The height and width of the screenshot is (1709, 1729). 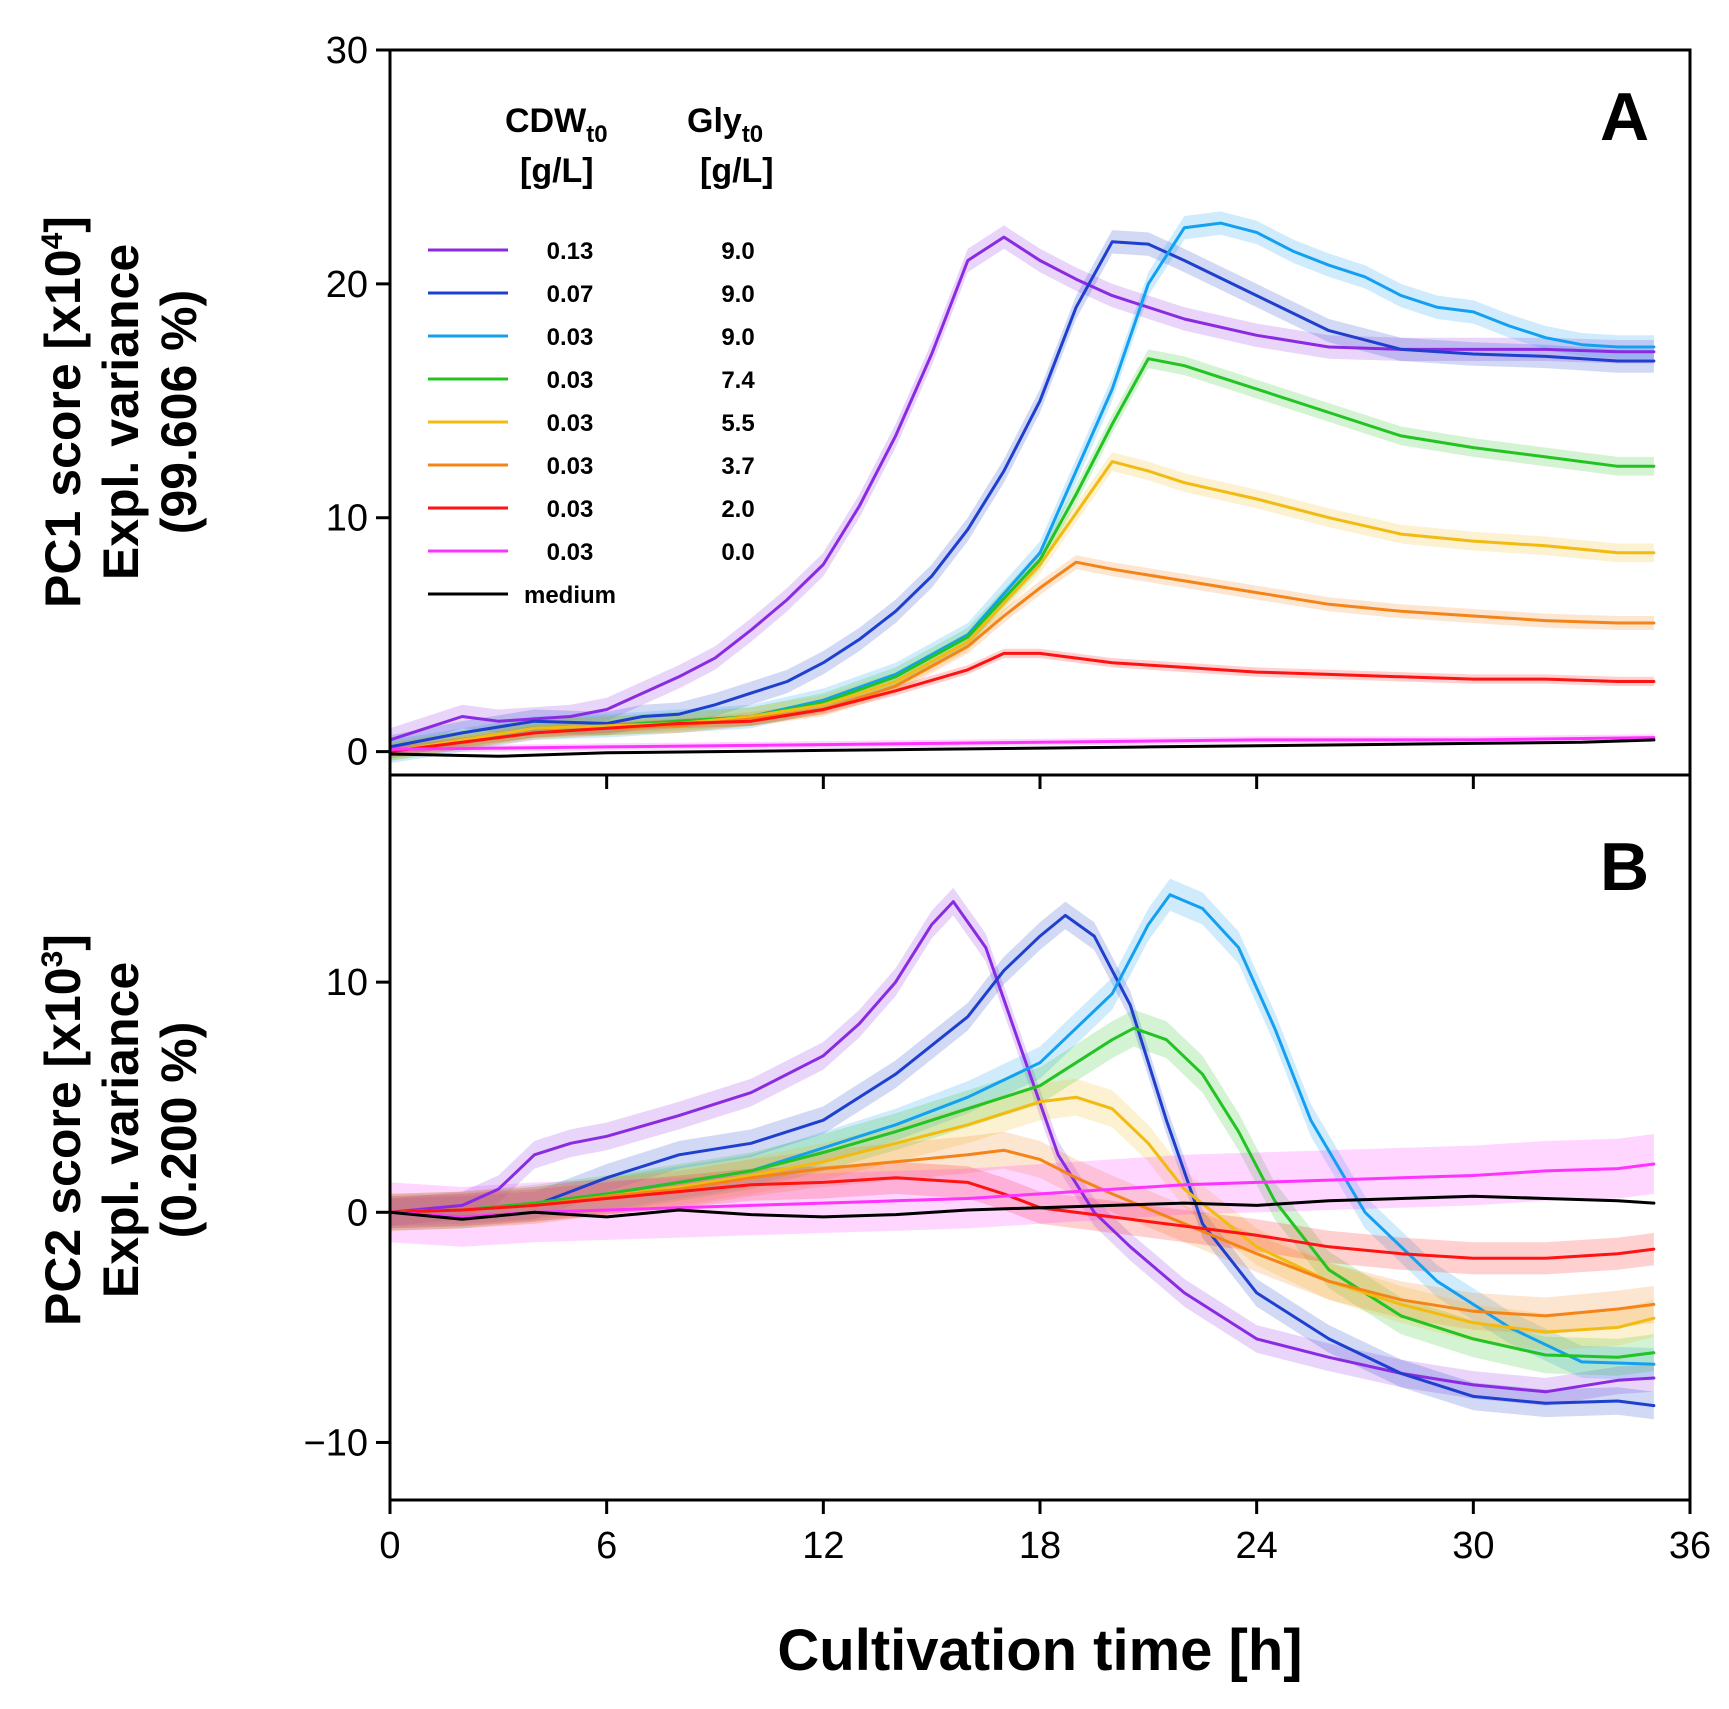 I want to click on panel-b-ylabel-line2: Expl. variance, so click(x=121, y=1130).